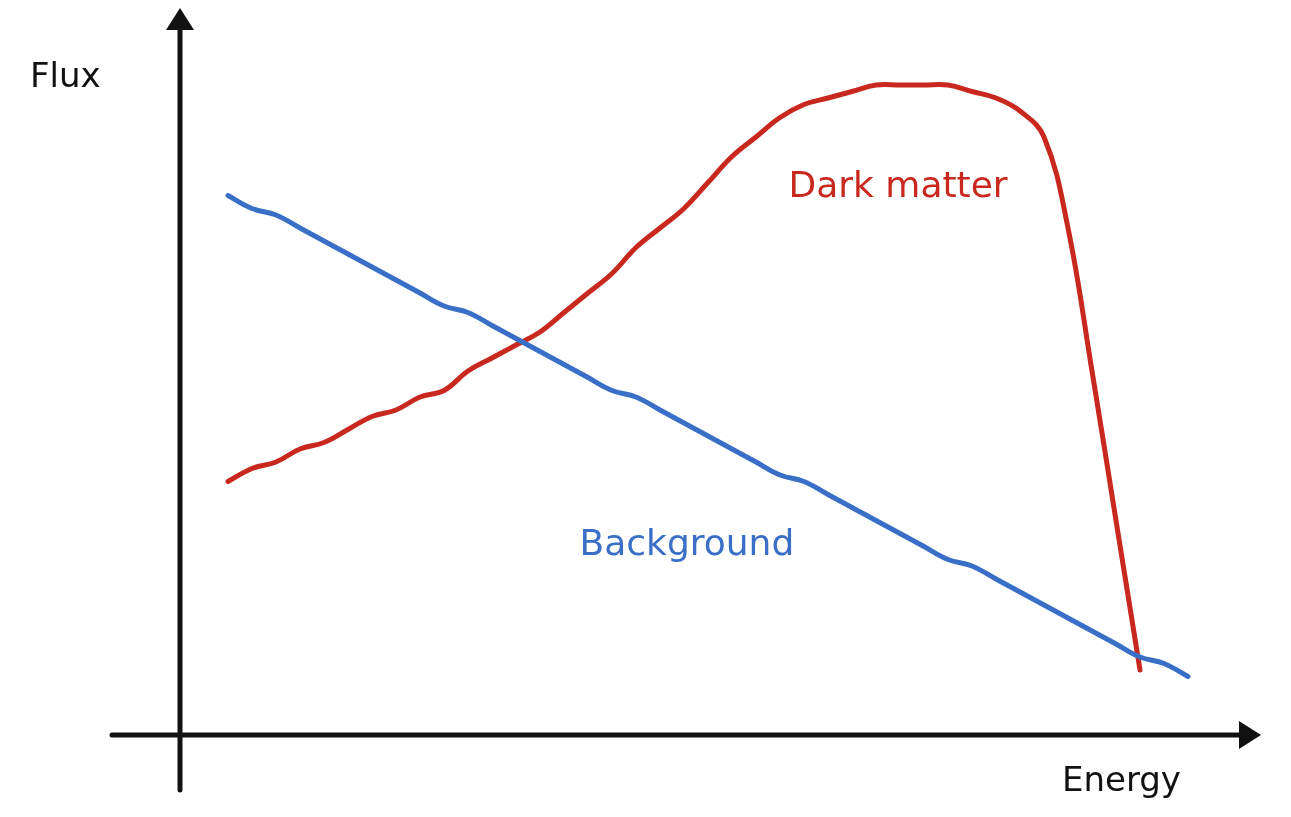  Describe the element at coordinates (1121, 778) in the screenshot. I see `x-axis-title: Energy` at that location.